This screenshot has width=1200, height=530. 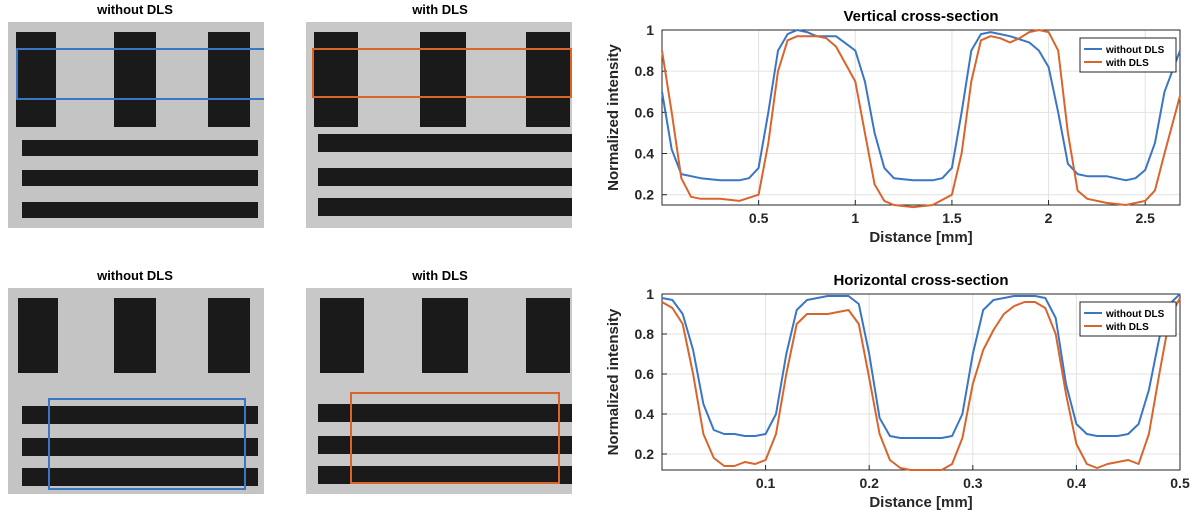 I want to click on x-tick-label: 0.3, so click(x=973, y=483).